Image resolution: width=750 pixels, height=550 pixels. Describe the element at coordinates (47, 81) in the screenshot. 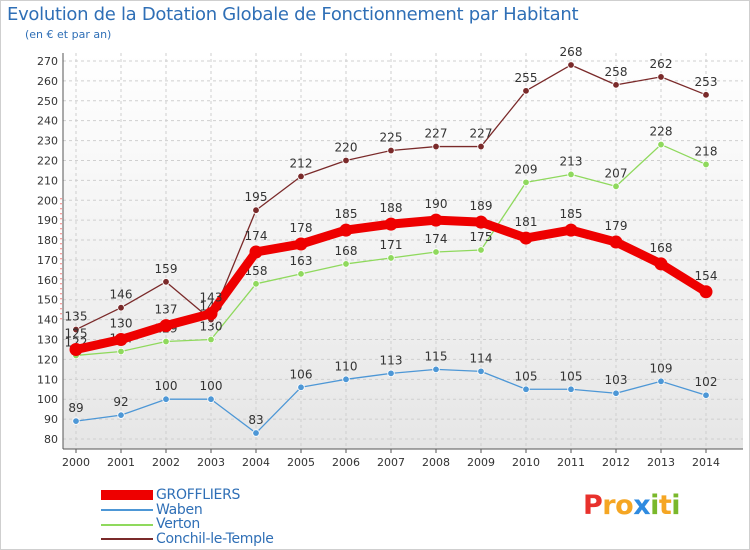

I see `y-tick-label: 260` at that location.